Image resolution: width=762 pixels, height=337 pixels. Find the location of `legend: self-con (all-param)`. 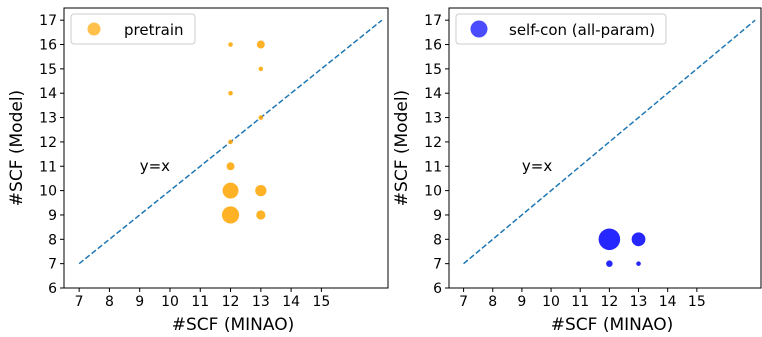

legend: self-con (all-param) is located at coordinates (561, 29).